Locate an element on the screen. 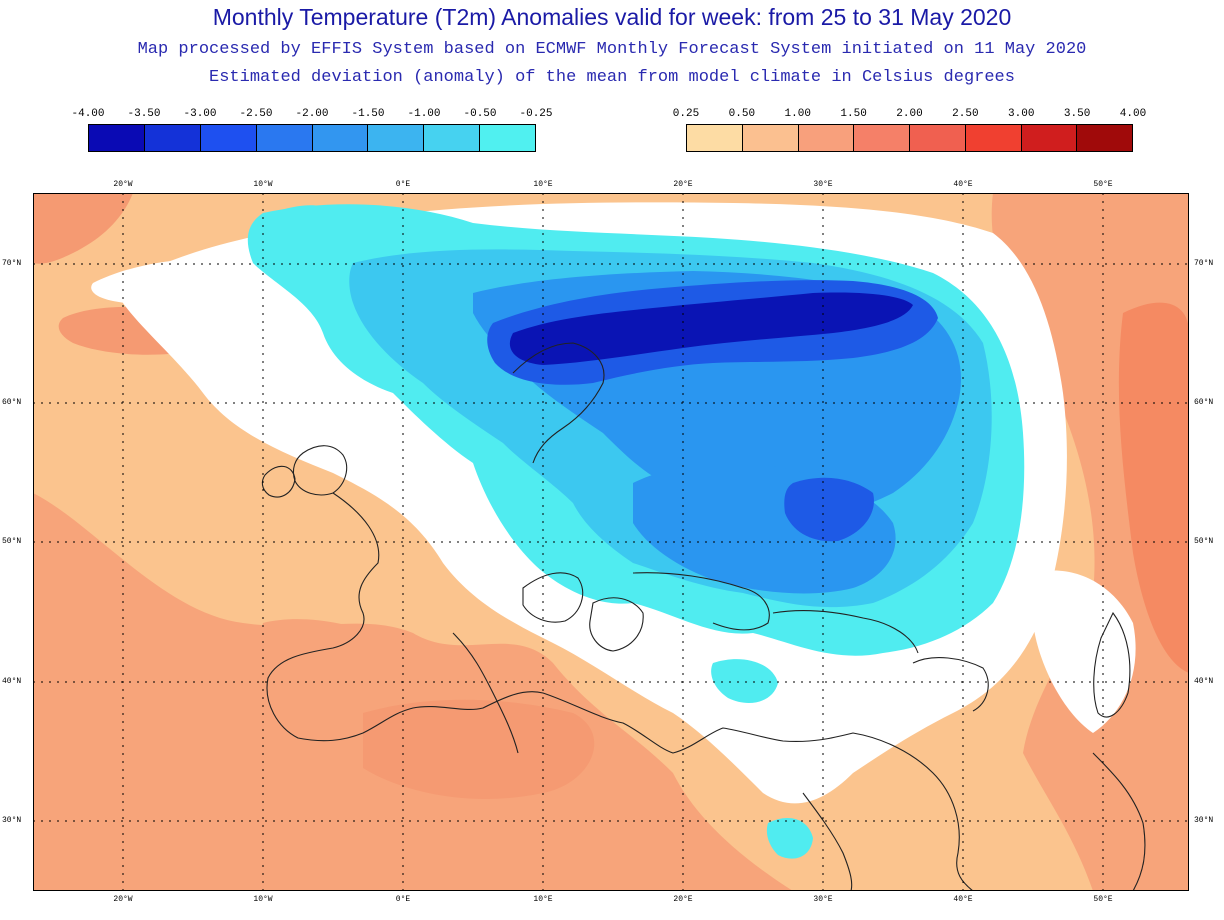 This screenshot has width=1224, height=920. positive-legend-label: 1.50 is located at coordinates (853, 114).